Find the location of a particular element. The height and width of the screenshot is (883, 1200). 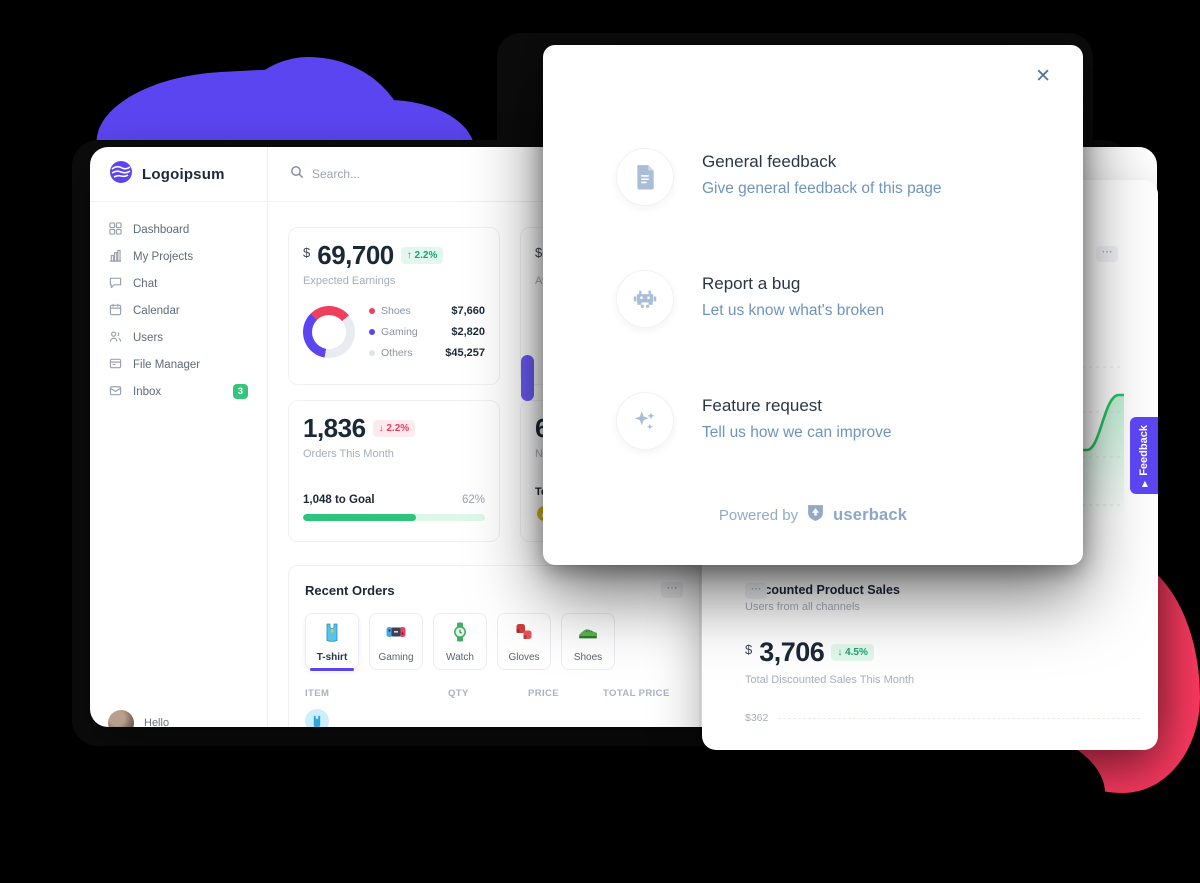

legend-name: Shoes is located at coordinates (396, 311).